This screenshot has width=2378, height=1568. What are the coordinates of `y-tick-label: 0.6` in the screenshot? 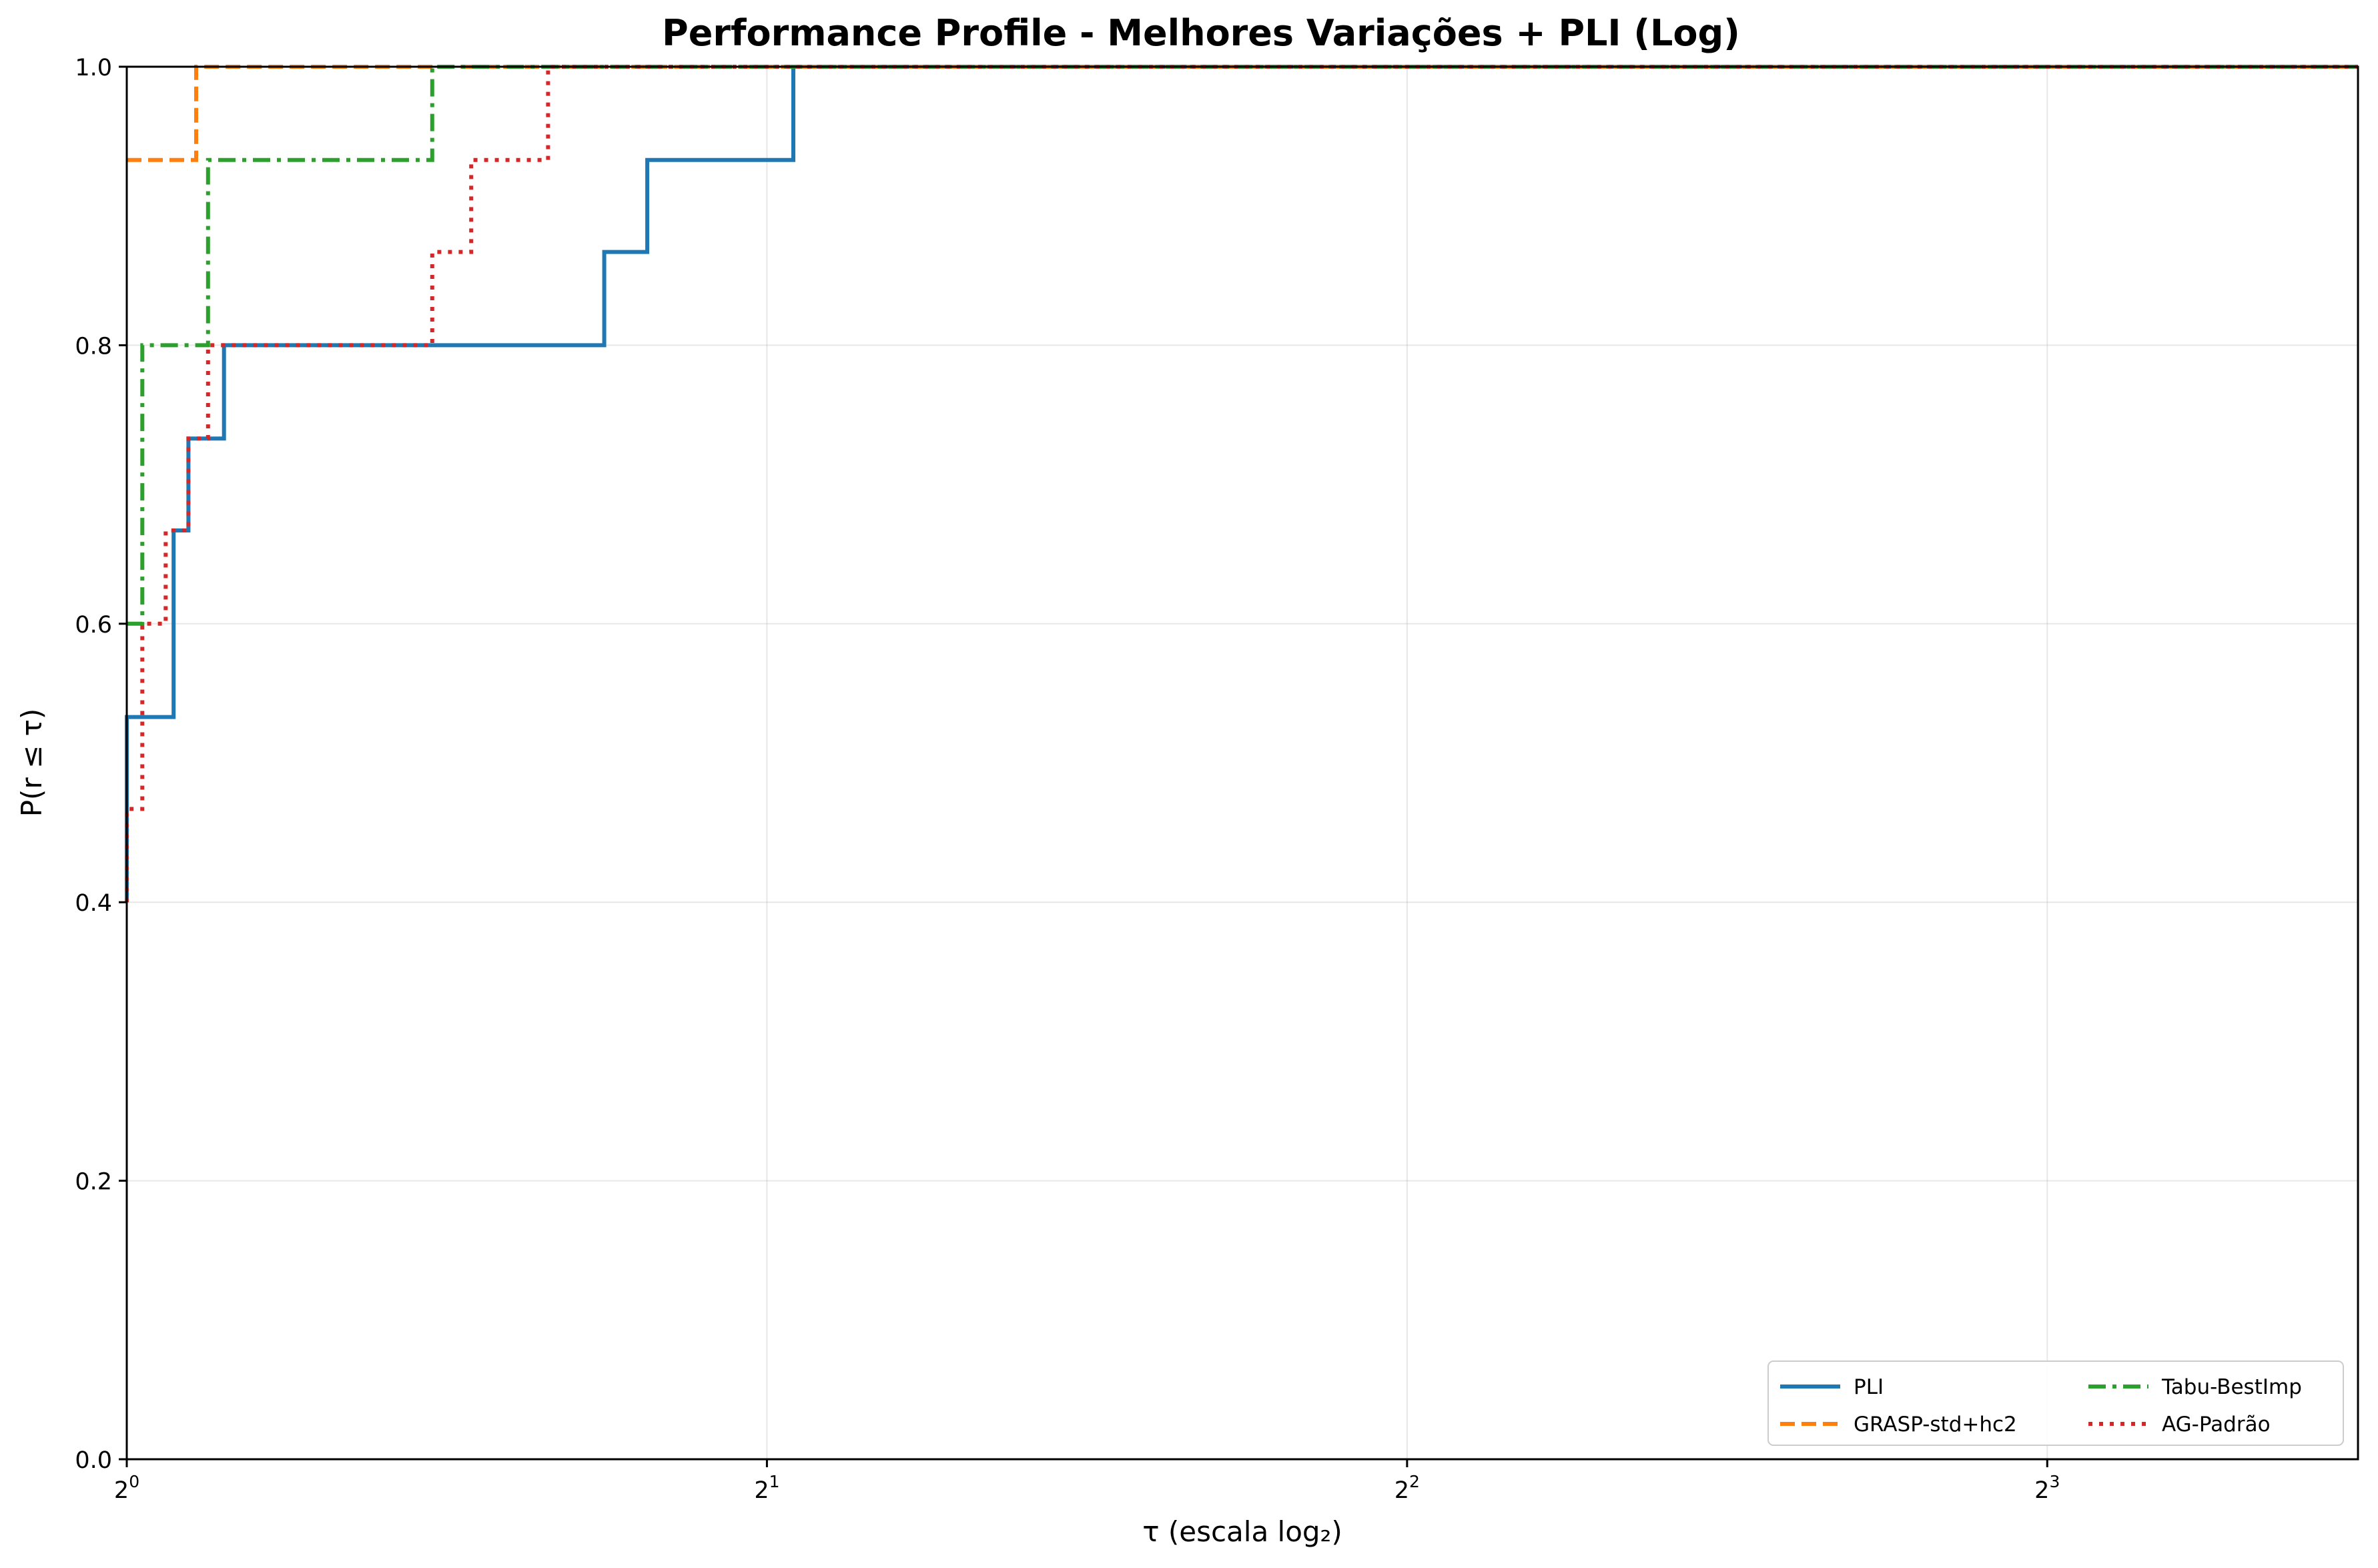 It's located at (93, 626).